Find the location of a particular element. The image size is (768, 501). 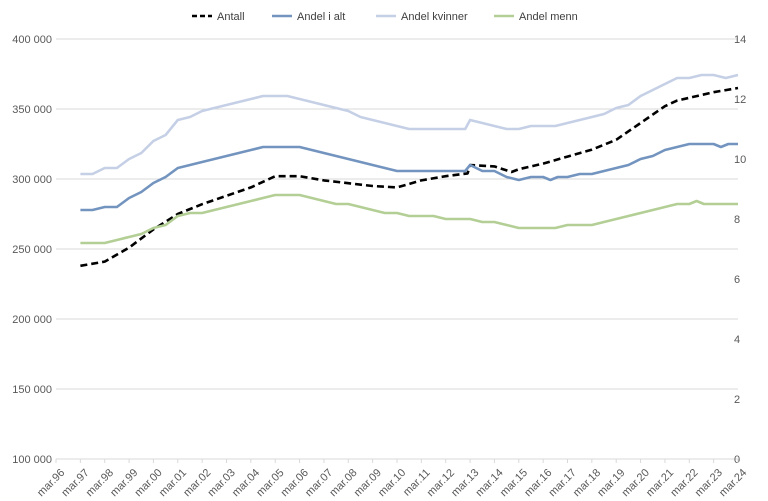

y-left-tick-label: 150 000 is located at coordinates (32, 390).